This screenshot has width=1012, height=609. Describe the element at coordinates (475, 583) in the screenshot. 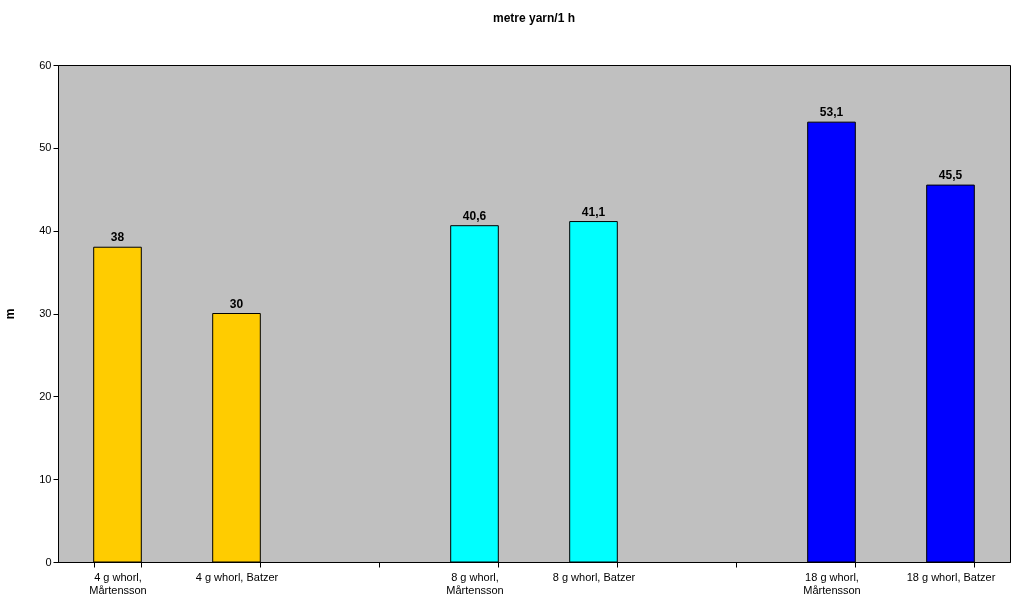

I see `x-tick-label: 8 g whorl, Mårtensson` at that location.